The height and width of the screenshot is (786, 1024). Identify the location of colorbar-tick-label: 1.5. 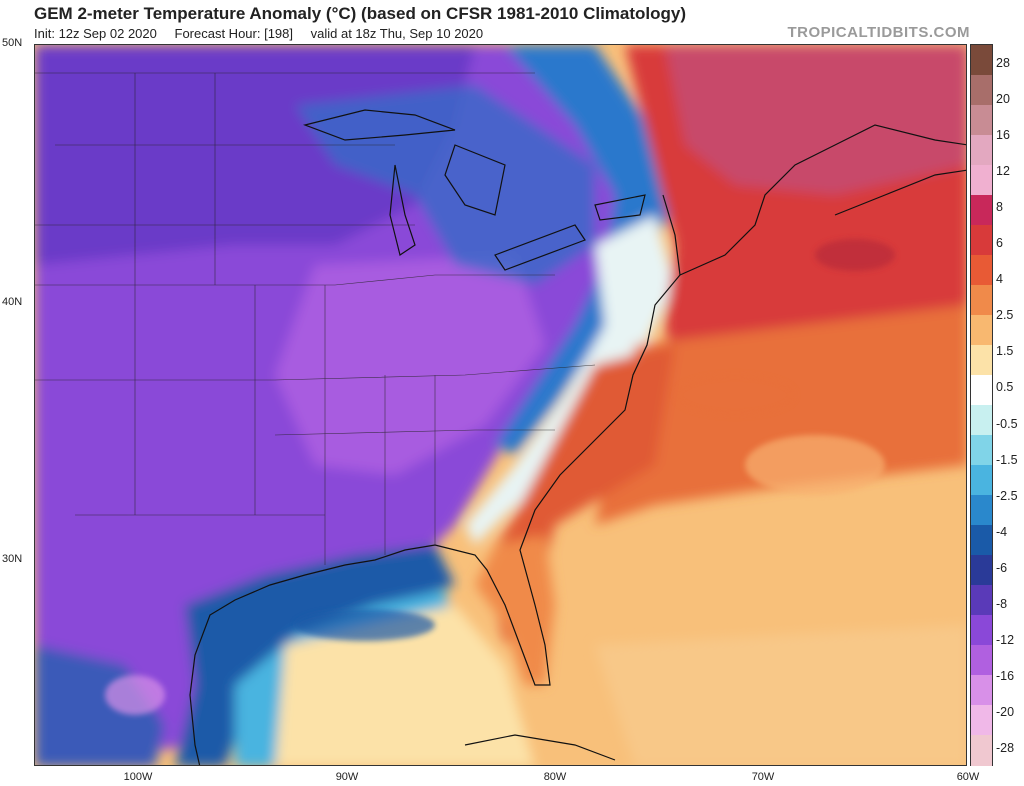
(1005, 351).